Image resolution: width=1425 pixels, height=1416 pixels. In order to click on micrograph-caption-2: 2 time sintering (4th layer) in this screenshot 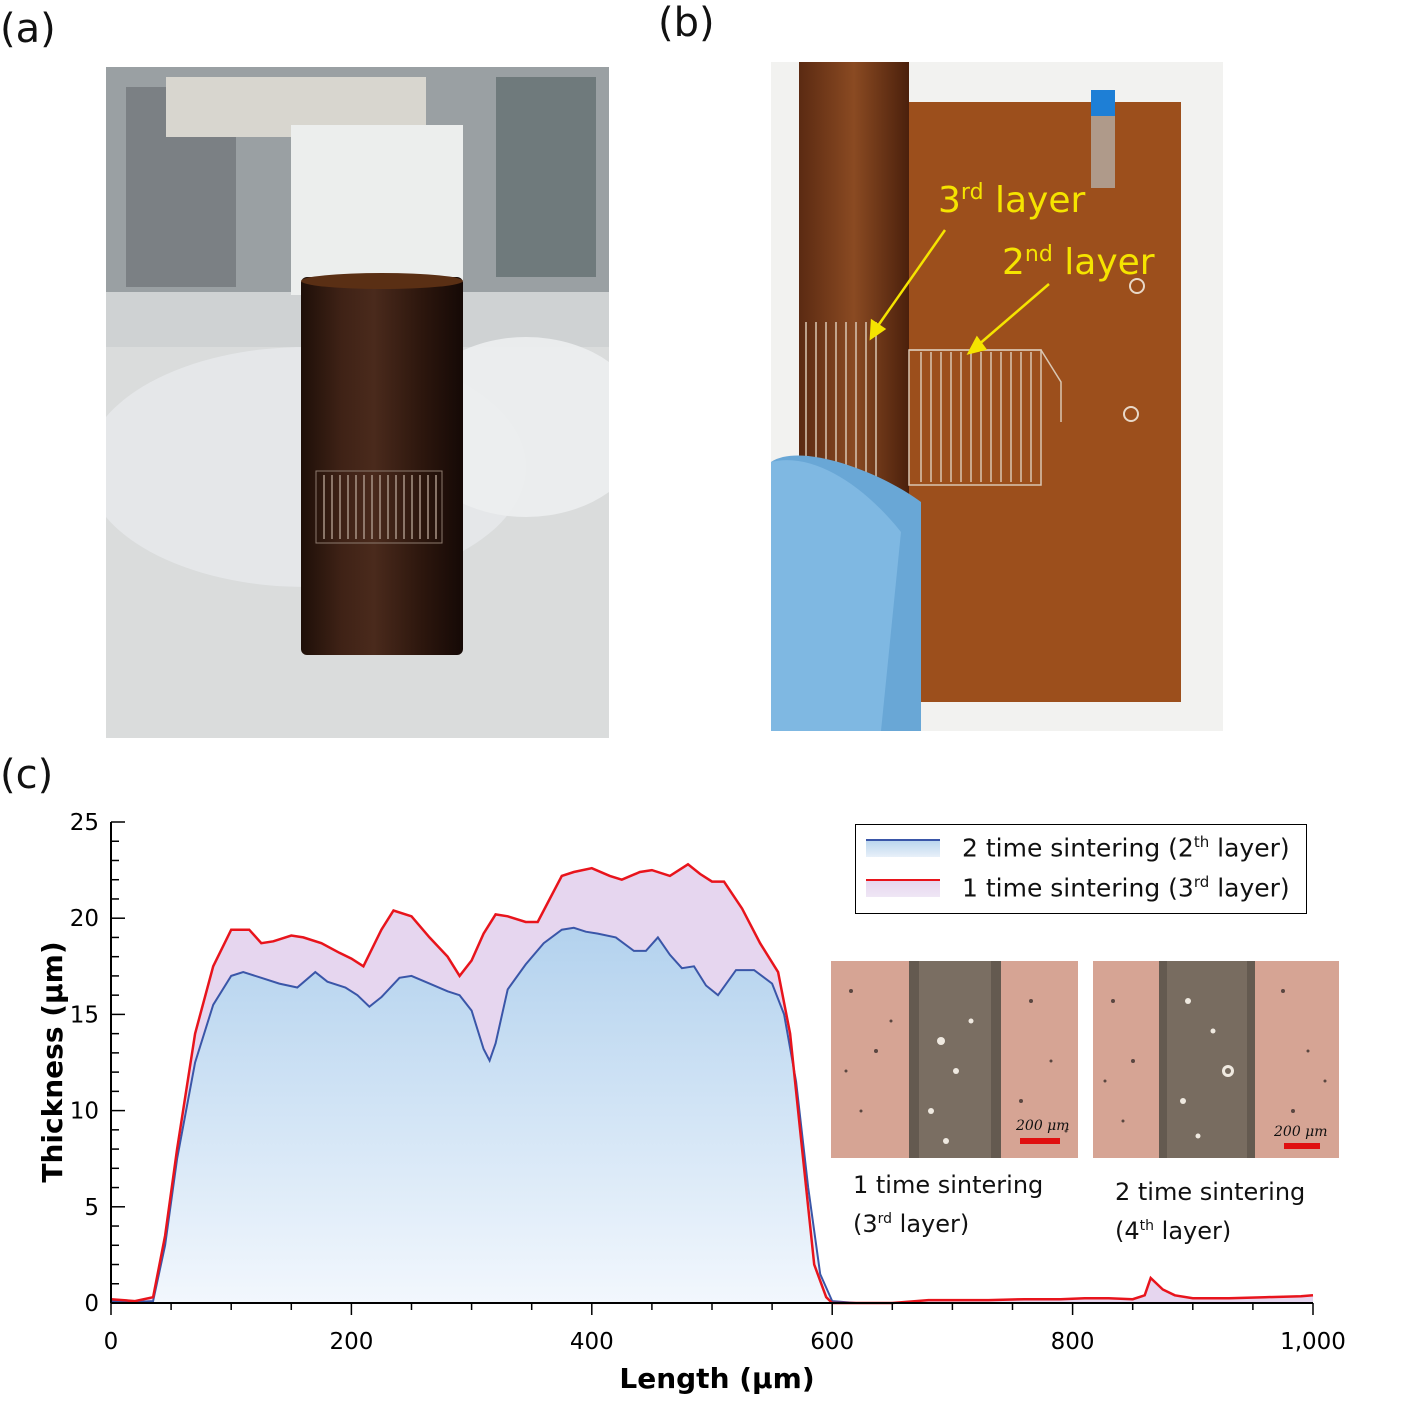, I will do `click(1210, 1211)`.